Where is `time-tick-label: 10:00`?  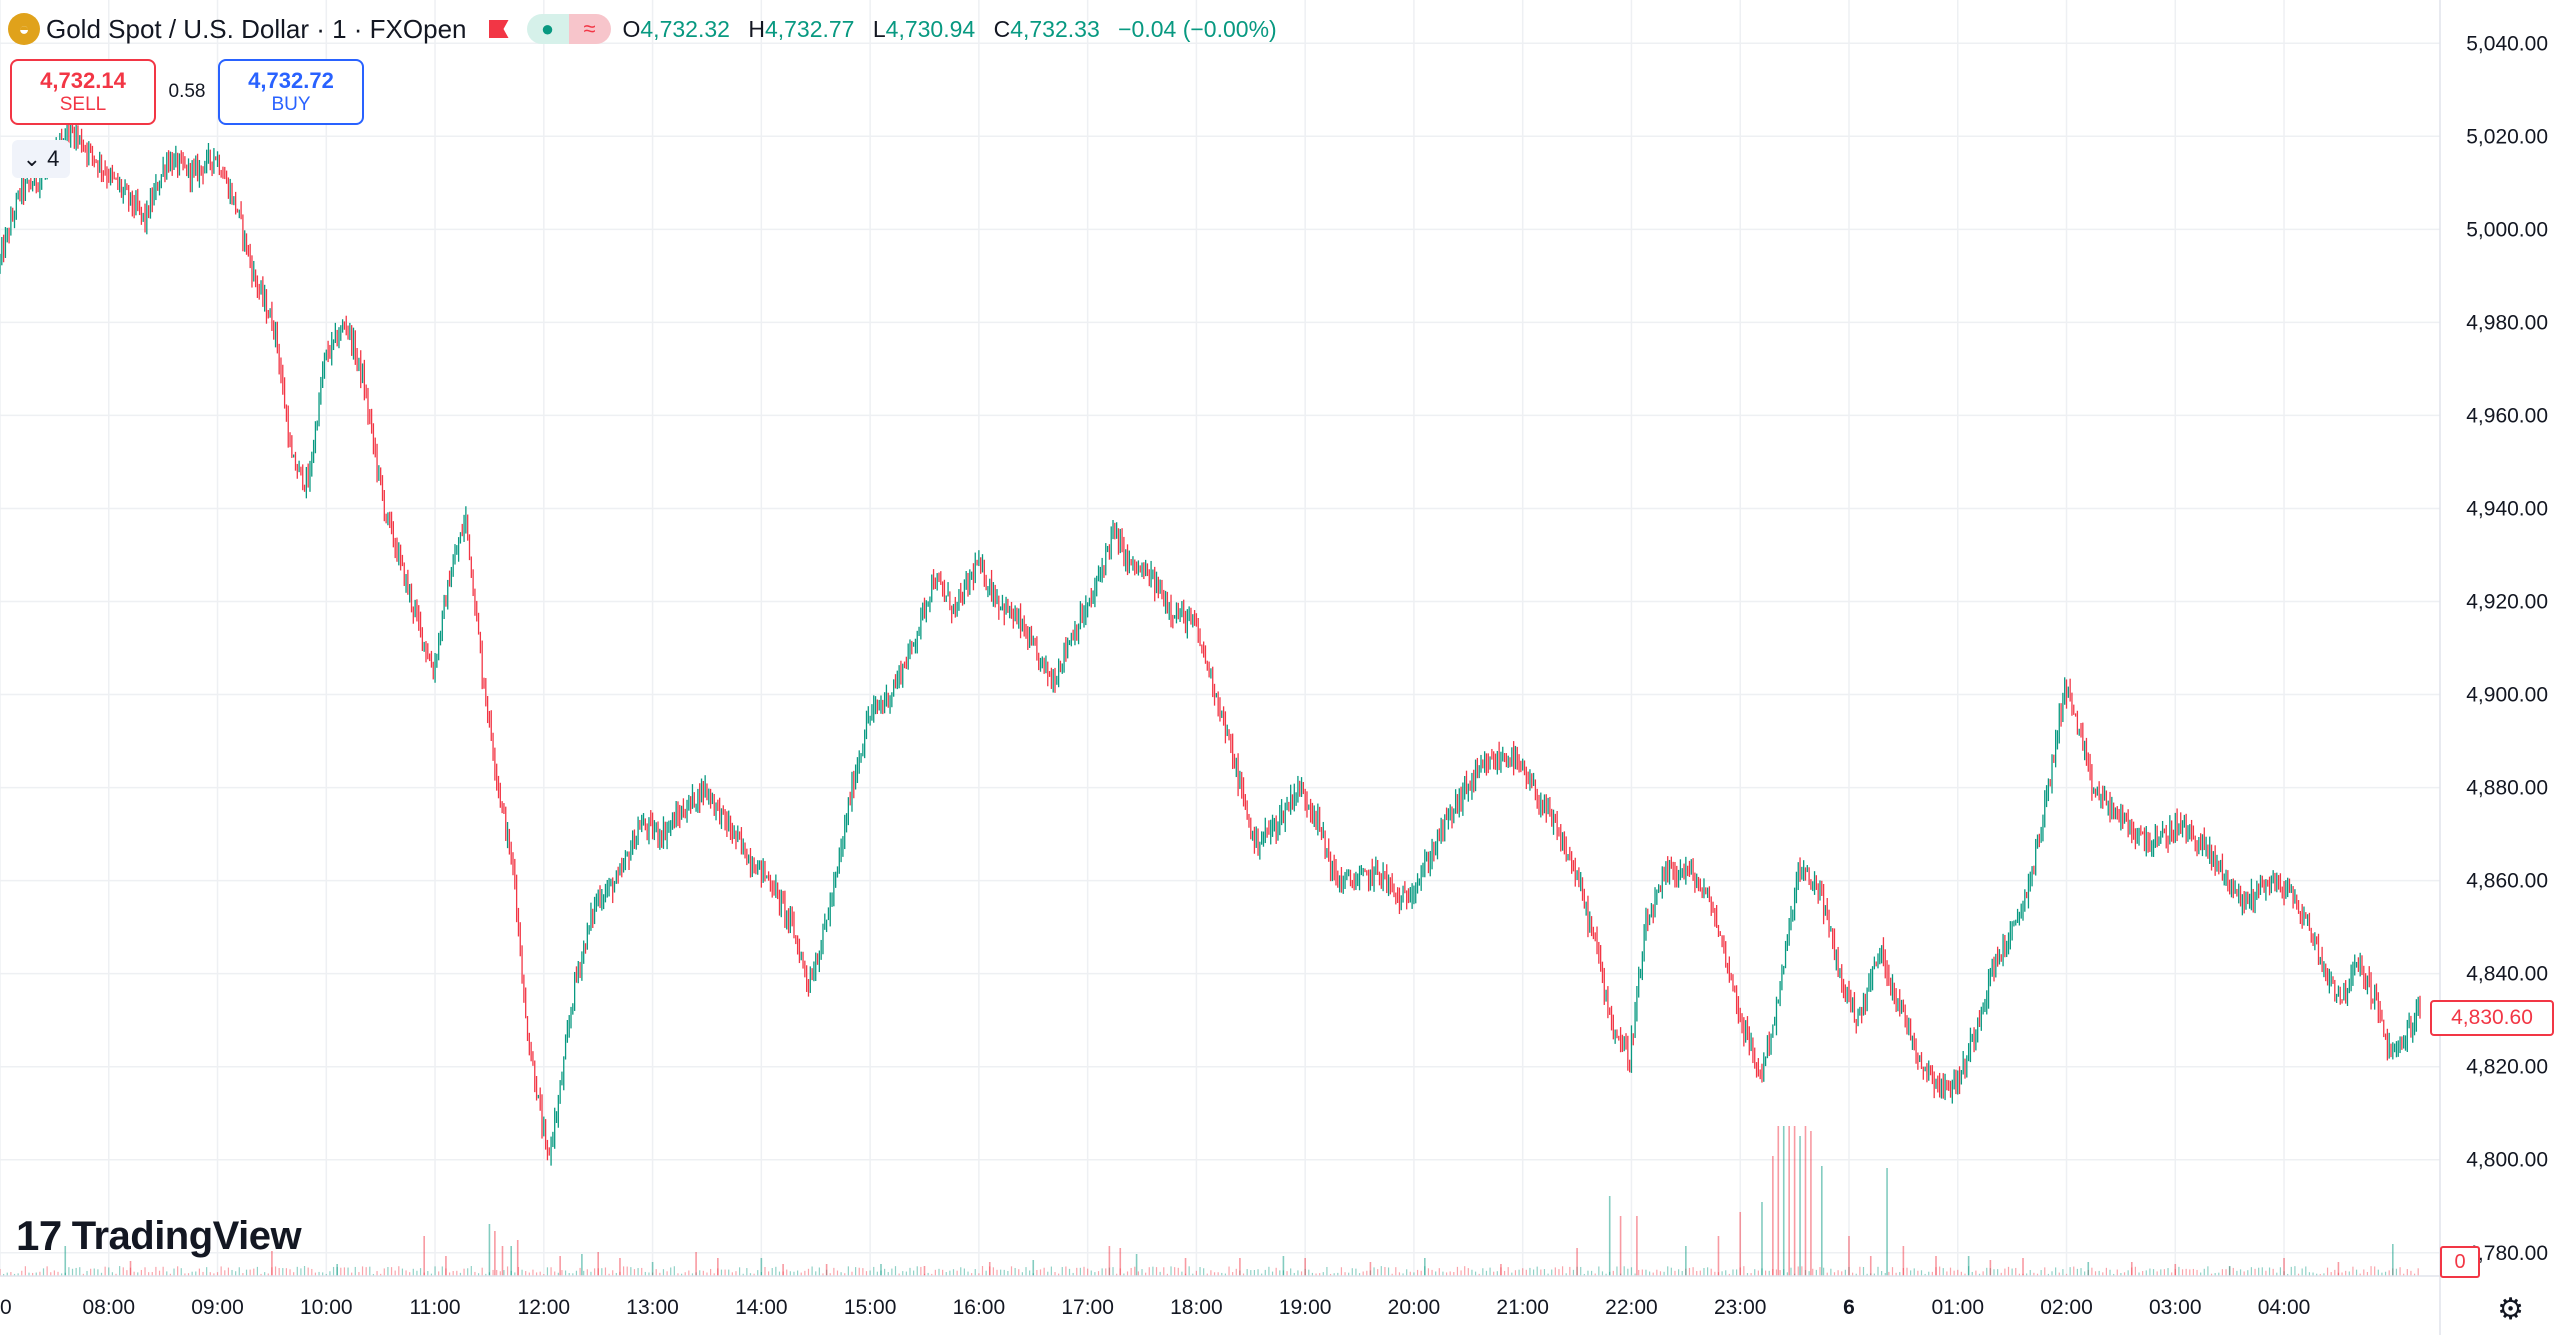
time-tick-label: 10:00 is located at coordinates (326, 1307).